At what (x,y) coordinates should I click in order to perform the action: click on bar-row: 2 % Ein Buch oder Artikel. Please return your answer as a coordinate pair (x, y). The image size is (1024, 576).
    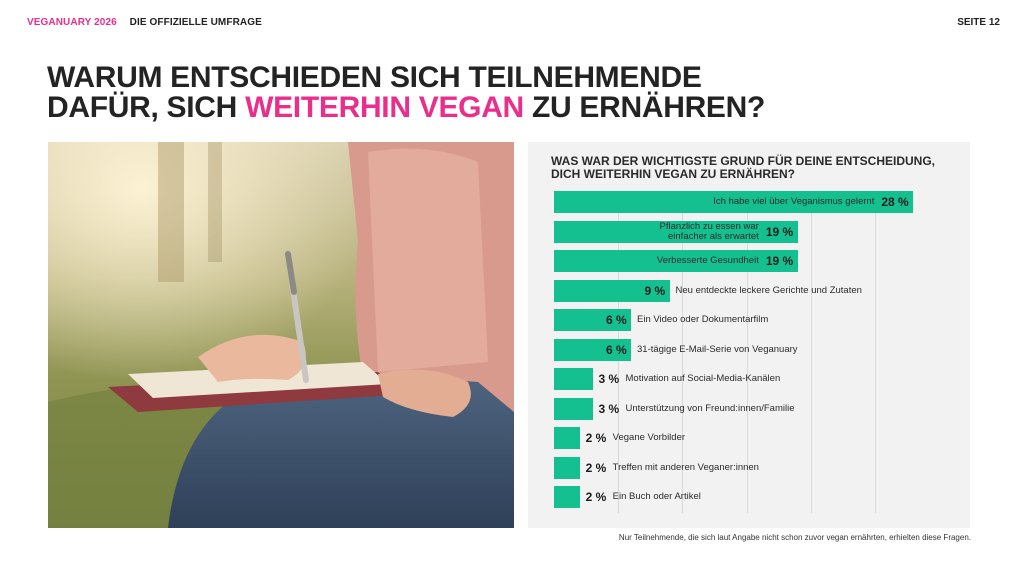
    Looking at the image, I should click on (746, 497).